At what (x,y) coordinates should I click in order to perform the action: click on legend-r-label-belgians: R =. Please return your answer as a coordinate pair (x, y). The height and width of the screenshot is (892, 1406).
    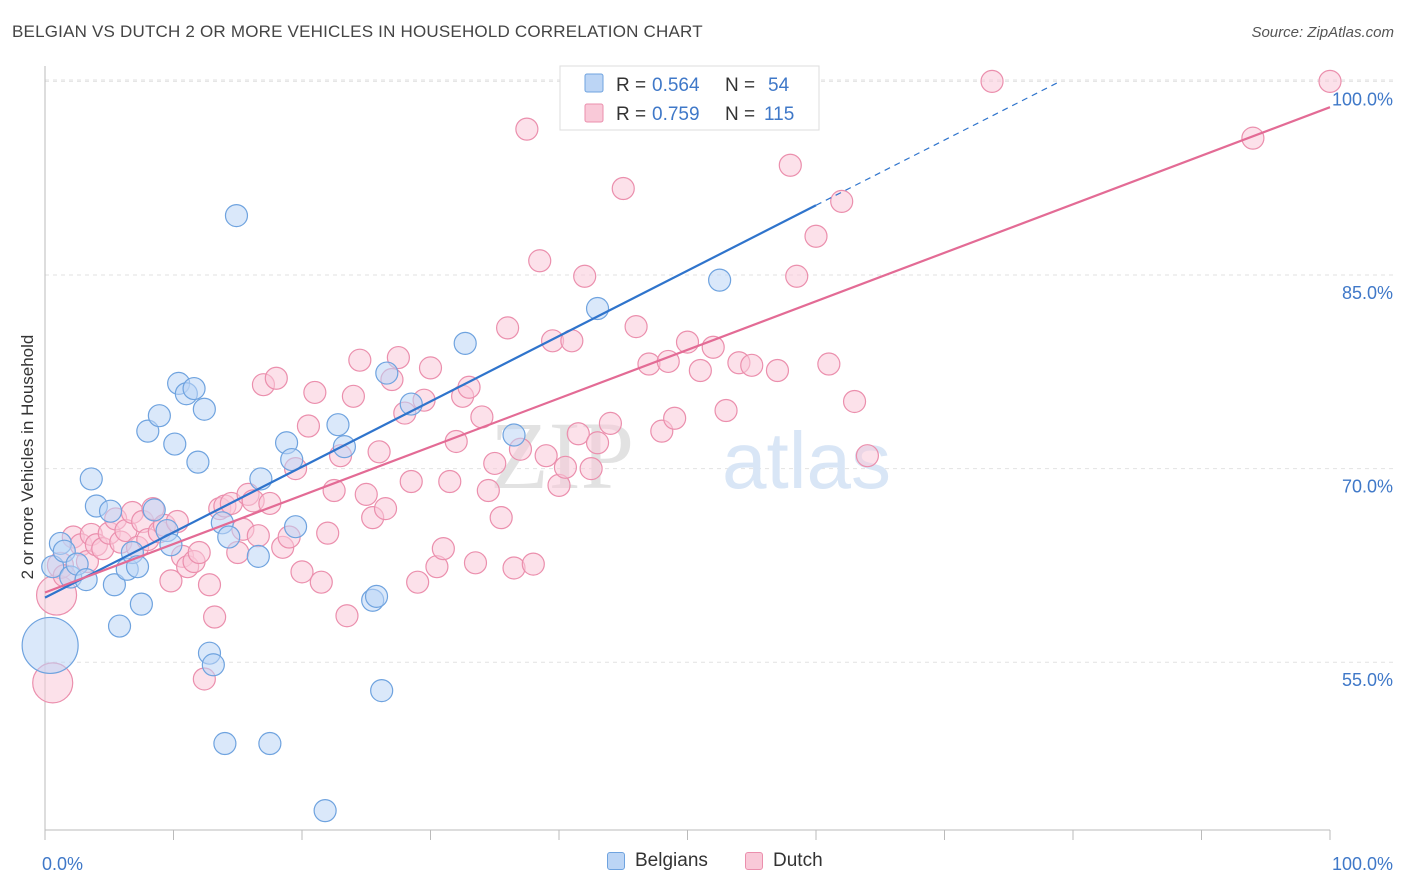
    Looking at the image, I should click on (631, 85).